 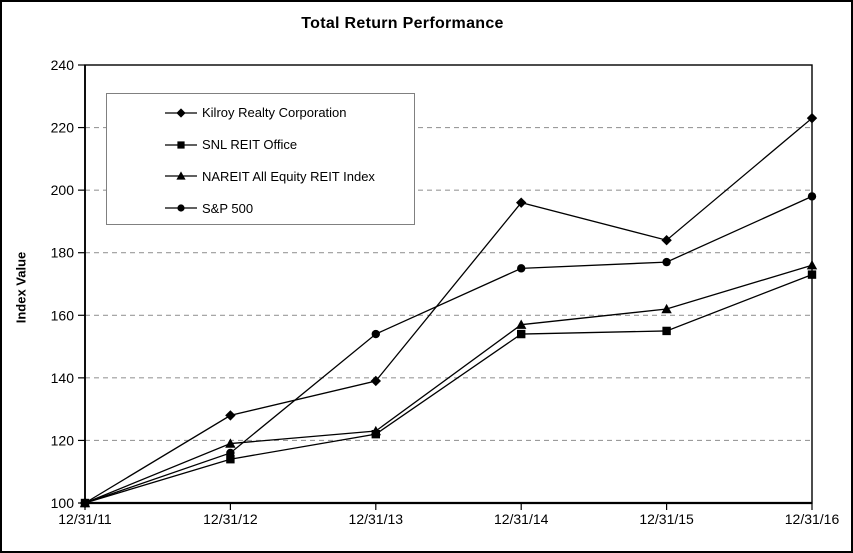 I want to click on diamond-marker-icon, so click(x=181, y=113).